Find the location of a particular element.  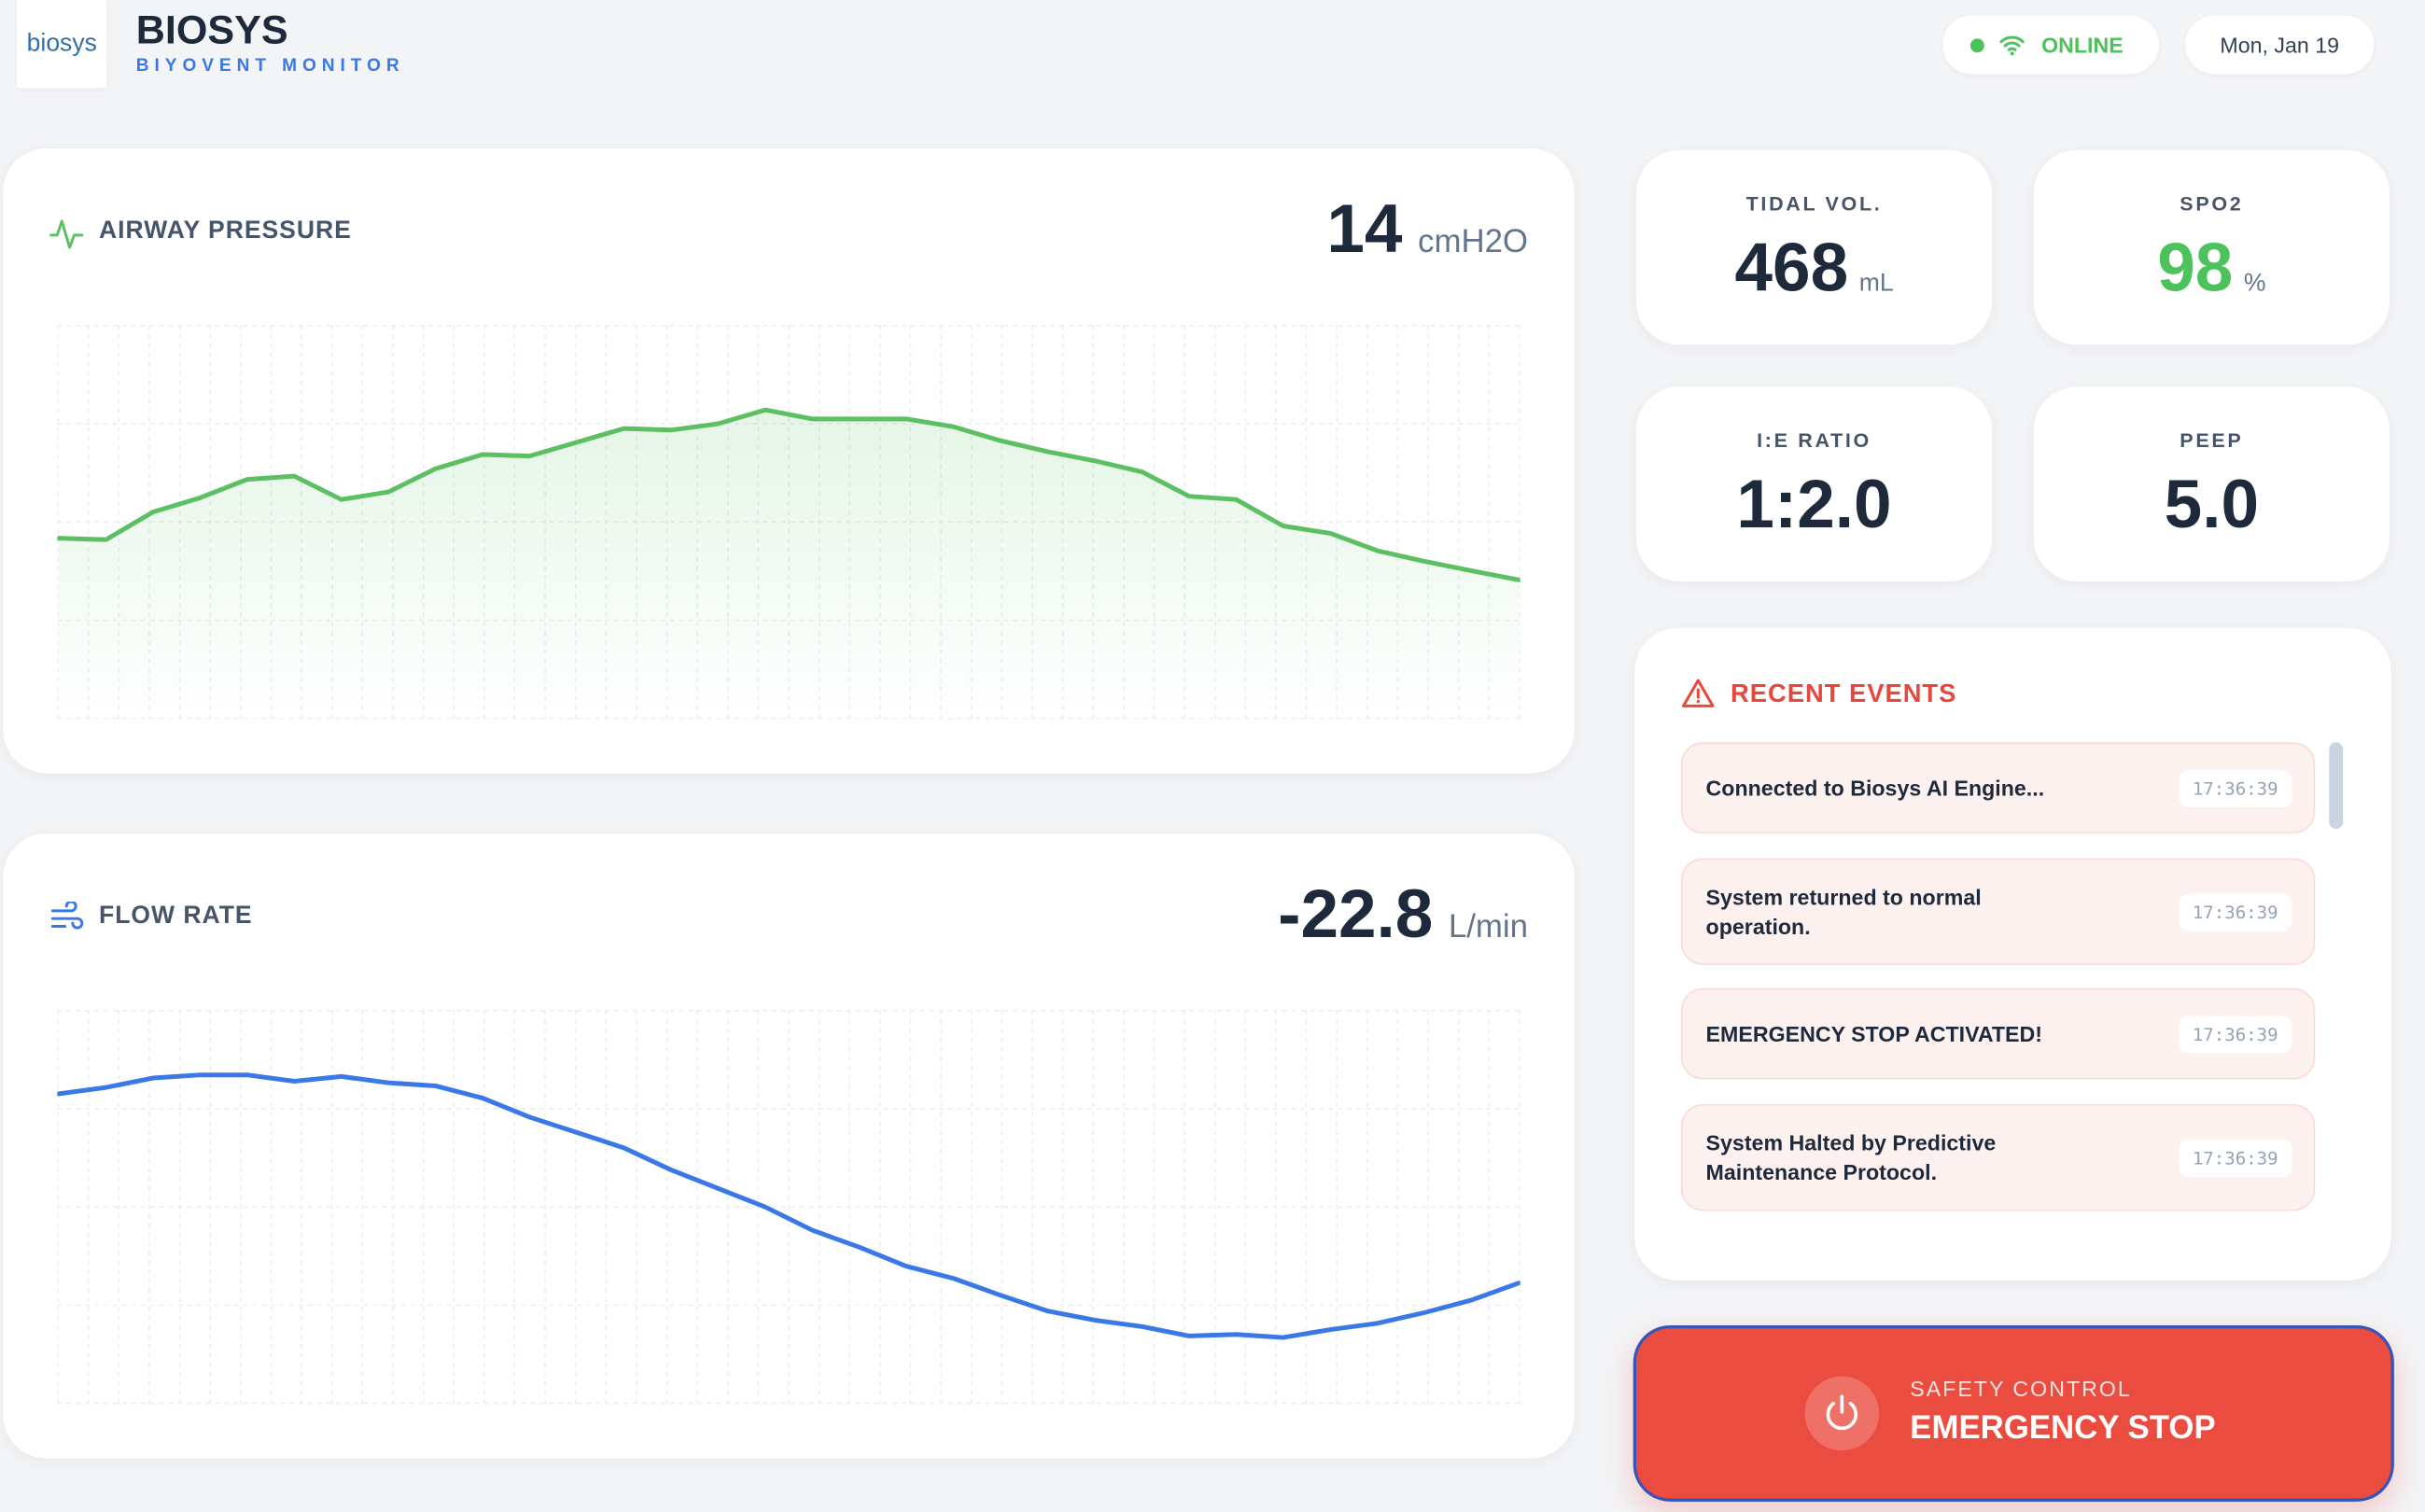

date-text: Mon, Jan 19 is located at coordinates (2280, 45).